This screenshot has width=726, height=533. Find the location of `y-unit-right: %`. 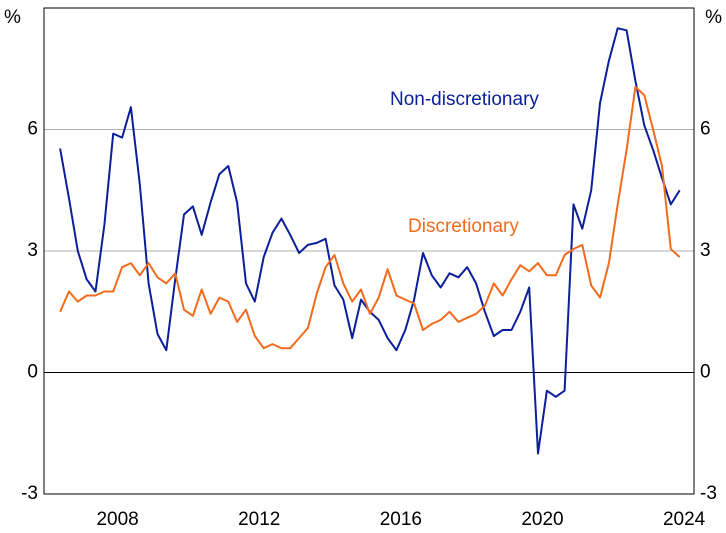

y-unit-right: % is located at coordinates (713, 17).